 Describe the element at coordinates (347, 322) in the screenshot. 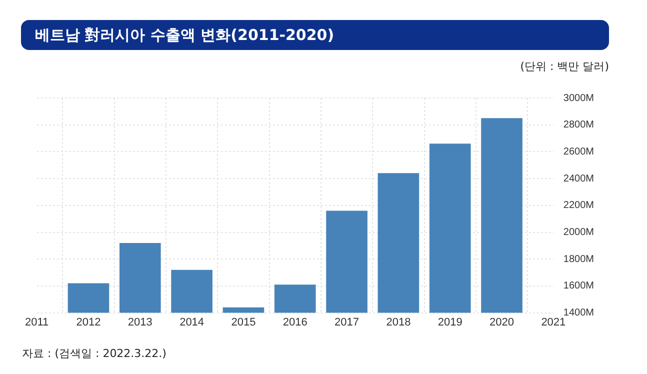

I see `x-tick-label: 2017` at that location.